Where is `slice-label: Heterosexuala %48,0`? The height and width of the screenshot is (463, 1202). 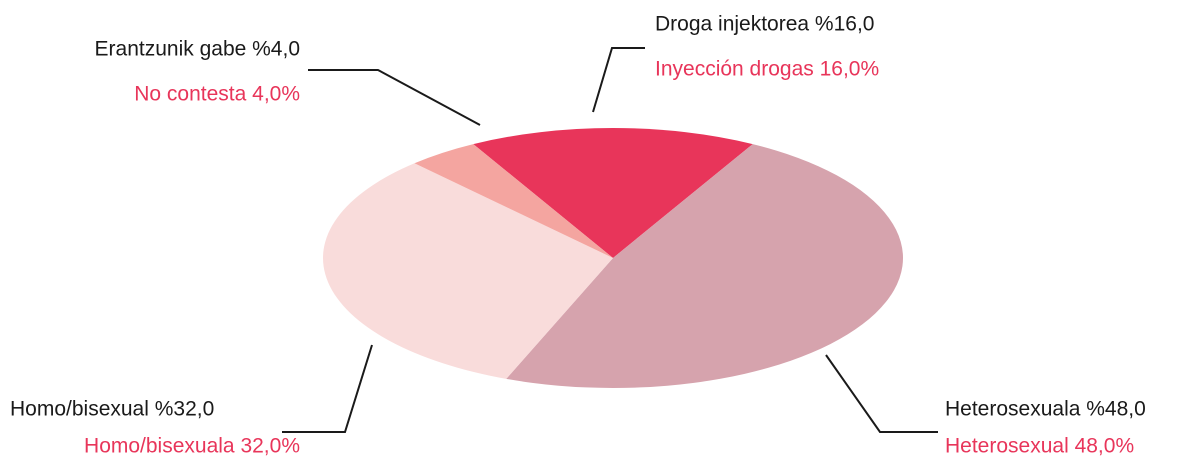
slice-label: Heterosexuala %48,0 is located at coordinates (1045, 409).